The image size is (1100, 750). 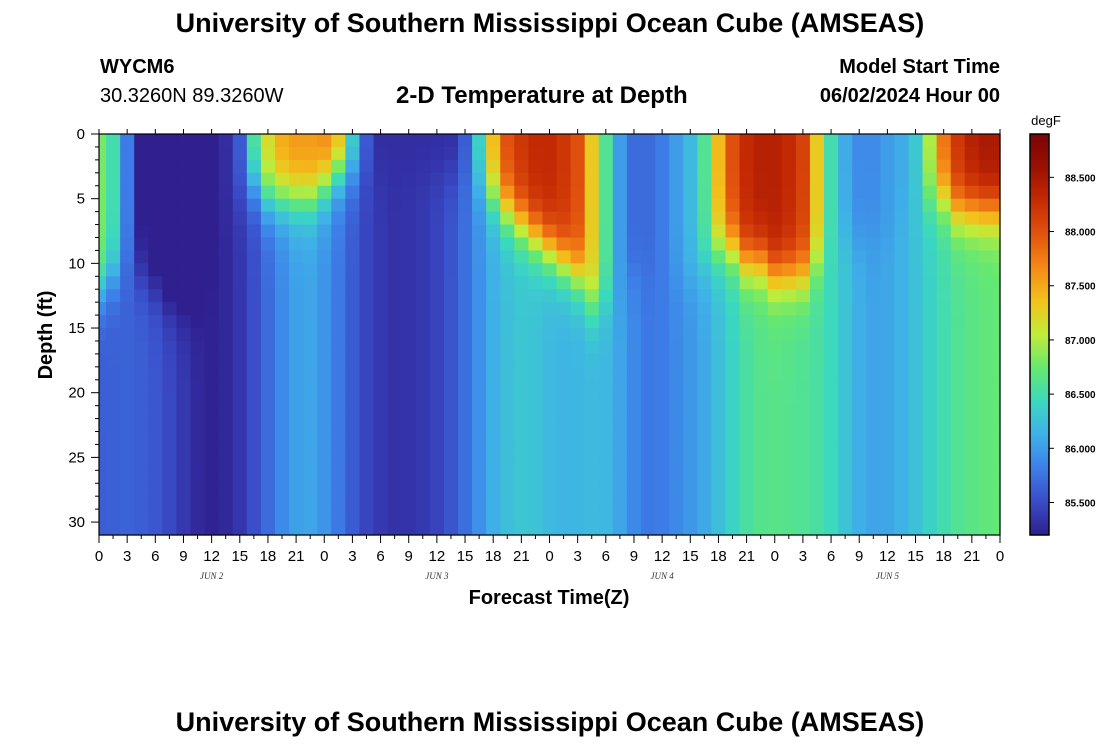 I want to click on x-tick-label: 21, so click(x=746, y=556).